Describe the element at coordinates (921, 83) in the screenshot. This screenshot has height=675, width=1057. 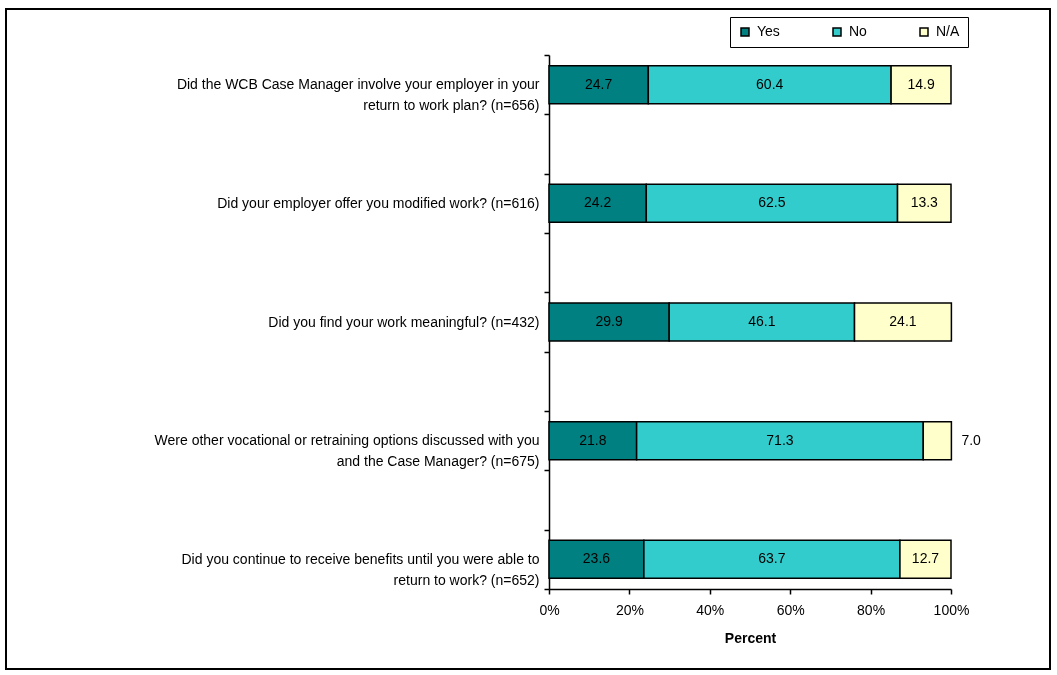
I see `data-label: 14.9` at that location.